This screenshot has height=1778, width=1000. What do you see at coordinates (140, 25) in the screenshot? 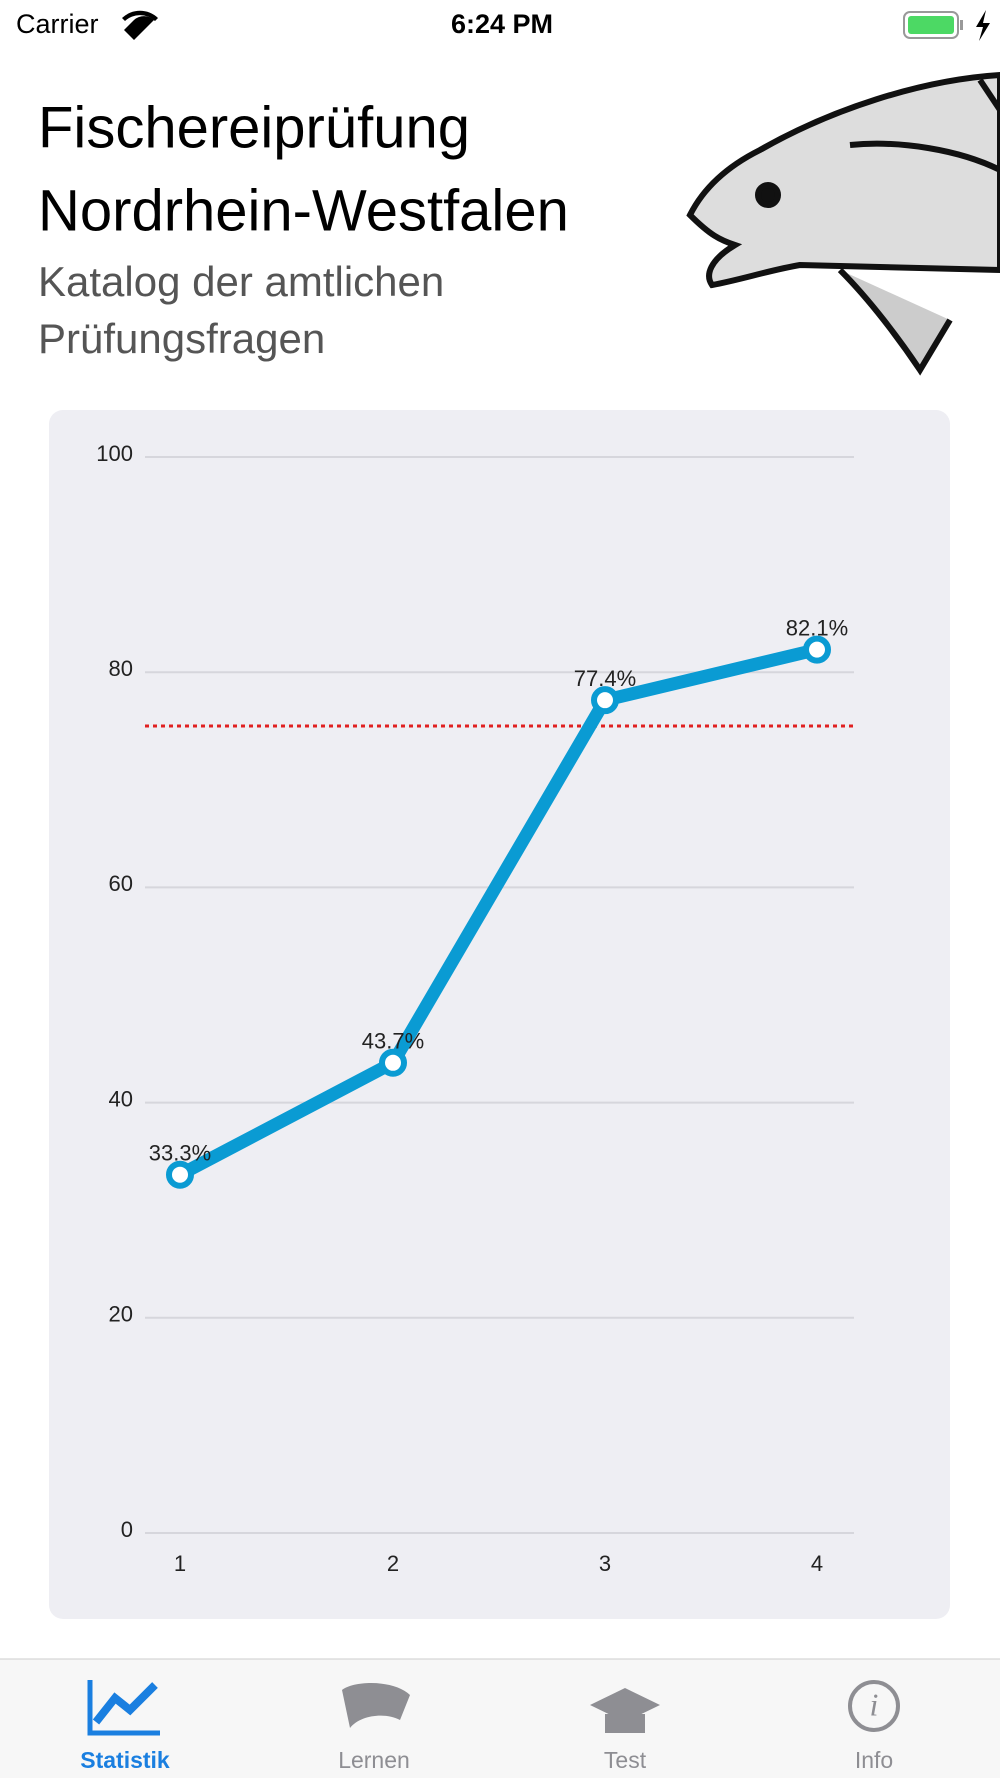
I see `wifi-icon` at bounding box center [140, 25].